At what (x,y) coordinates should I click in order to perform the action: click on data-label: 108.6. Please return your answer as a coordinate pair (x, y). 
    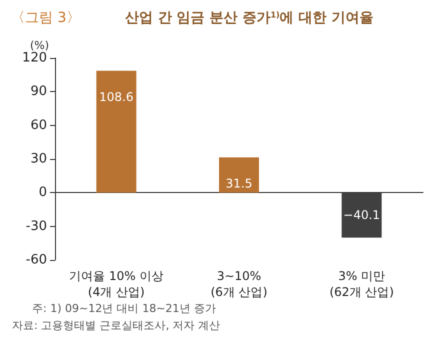
    Looking at the image, I should click on (116, 97).